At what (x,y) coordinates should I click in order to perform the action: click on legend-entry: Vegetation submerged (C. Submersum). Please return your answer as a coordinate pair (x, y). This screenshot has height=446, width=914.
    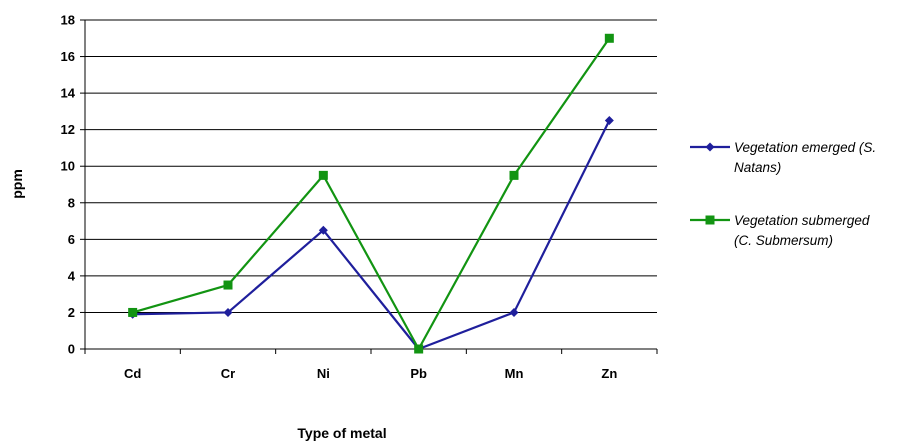
    Looking at the image, I should click on (780, 230).